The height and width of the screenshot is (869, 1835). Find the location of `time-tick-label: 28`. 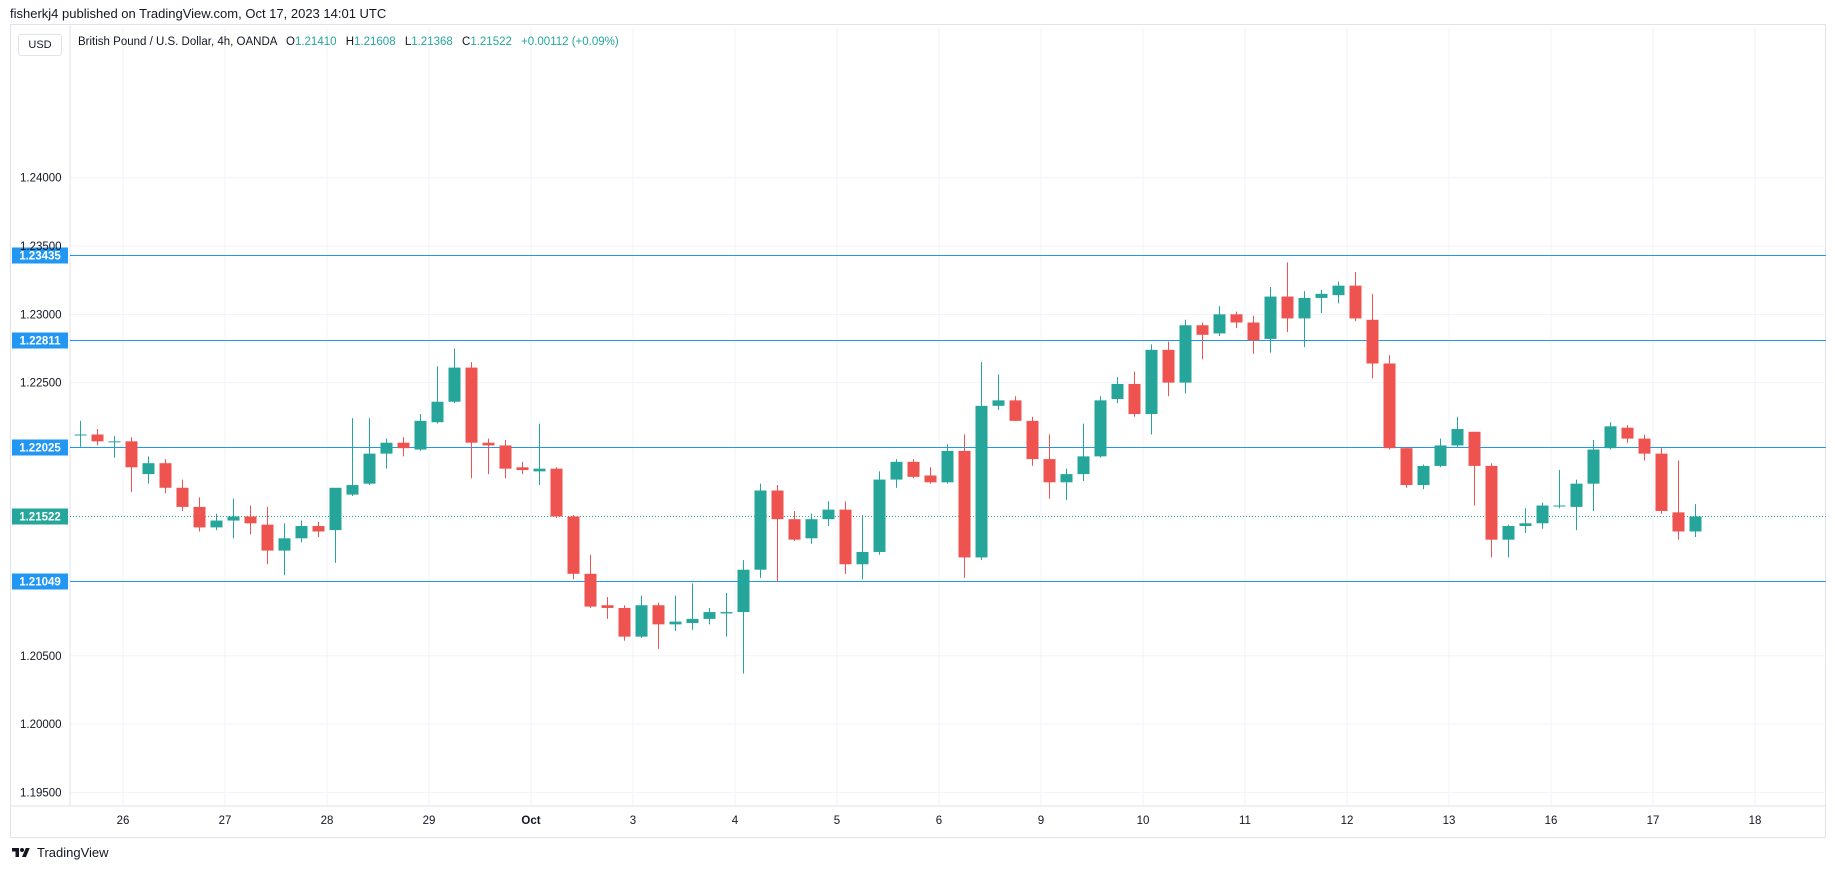

time-tick-label: 28 is located at coordinates (327, 821).